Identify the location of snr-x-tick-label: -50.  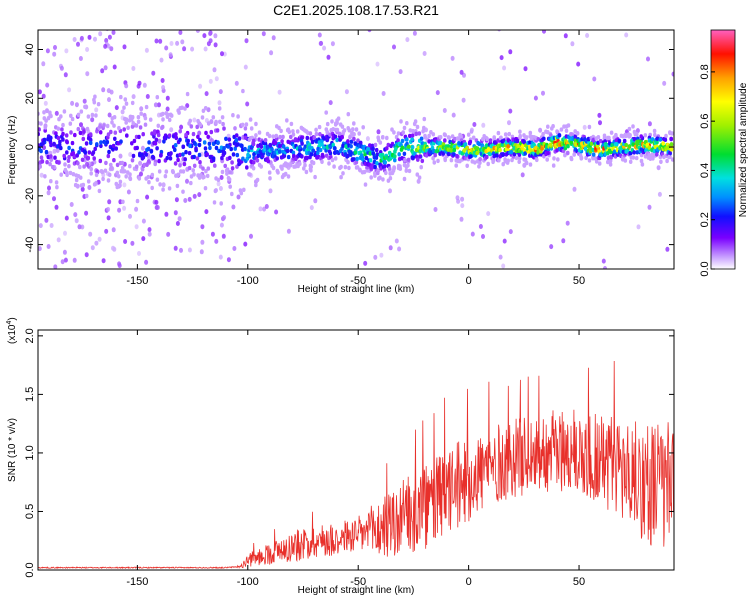
(358, 582).